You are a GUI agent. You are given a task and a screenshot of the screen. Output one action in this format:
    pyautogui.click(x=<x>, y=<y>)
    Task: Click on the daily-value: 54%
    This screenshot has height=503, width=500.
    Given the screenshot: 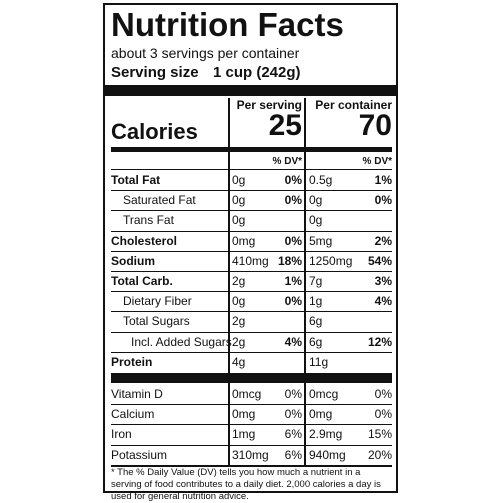 What is the action you would take?
    pyautogui.click(x=379, y=260)
    